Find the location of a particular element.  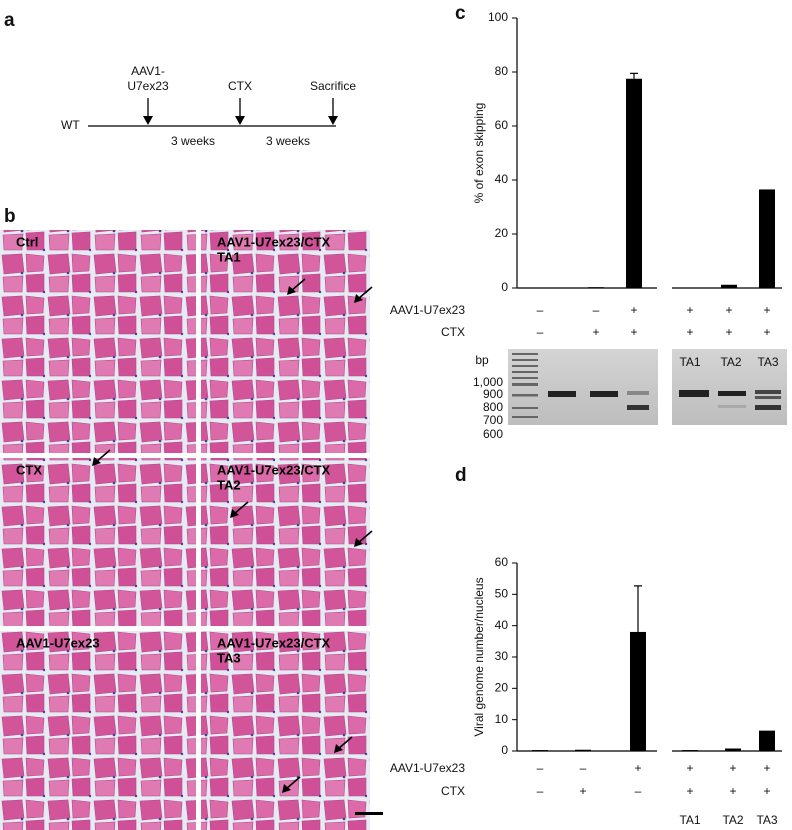

histology-label: Ctrl is located at coordinates (27, 241).